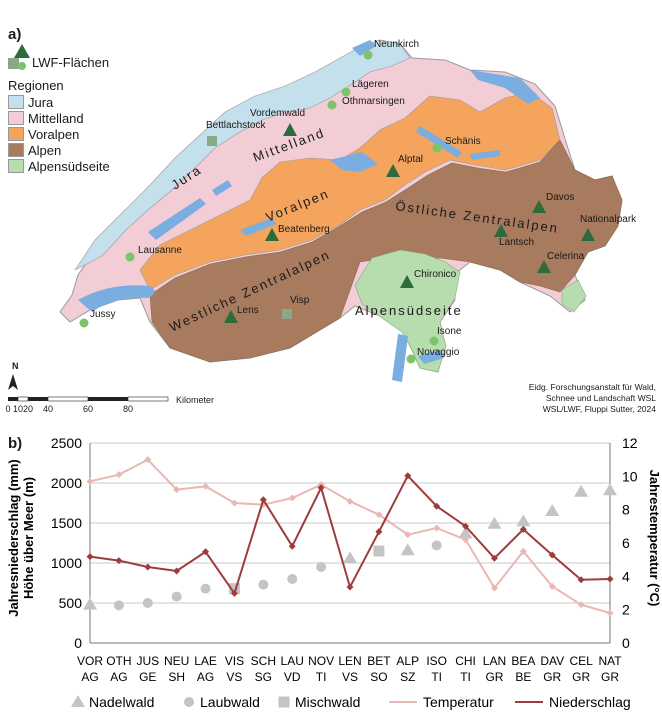  Describe the element at coordinates (297, 232) in the screenshot. I see `site-beatenberg: Beatenberg` at that location.